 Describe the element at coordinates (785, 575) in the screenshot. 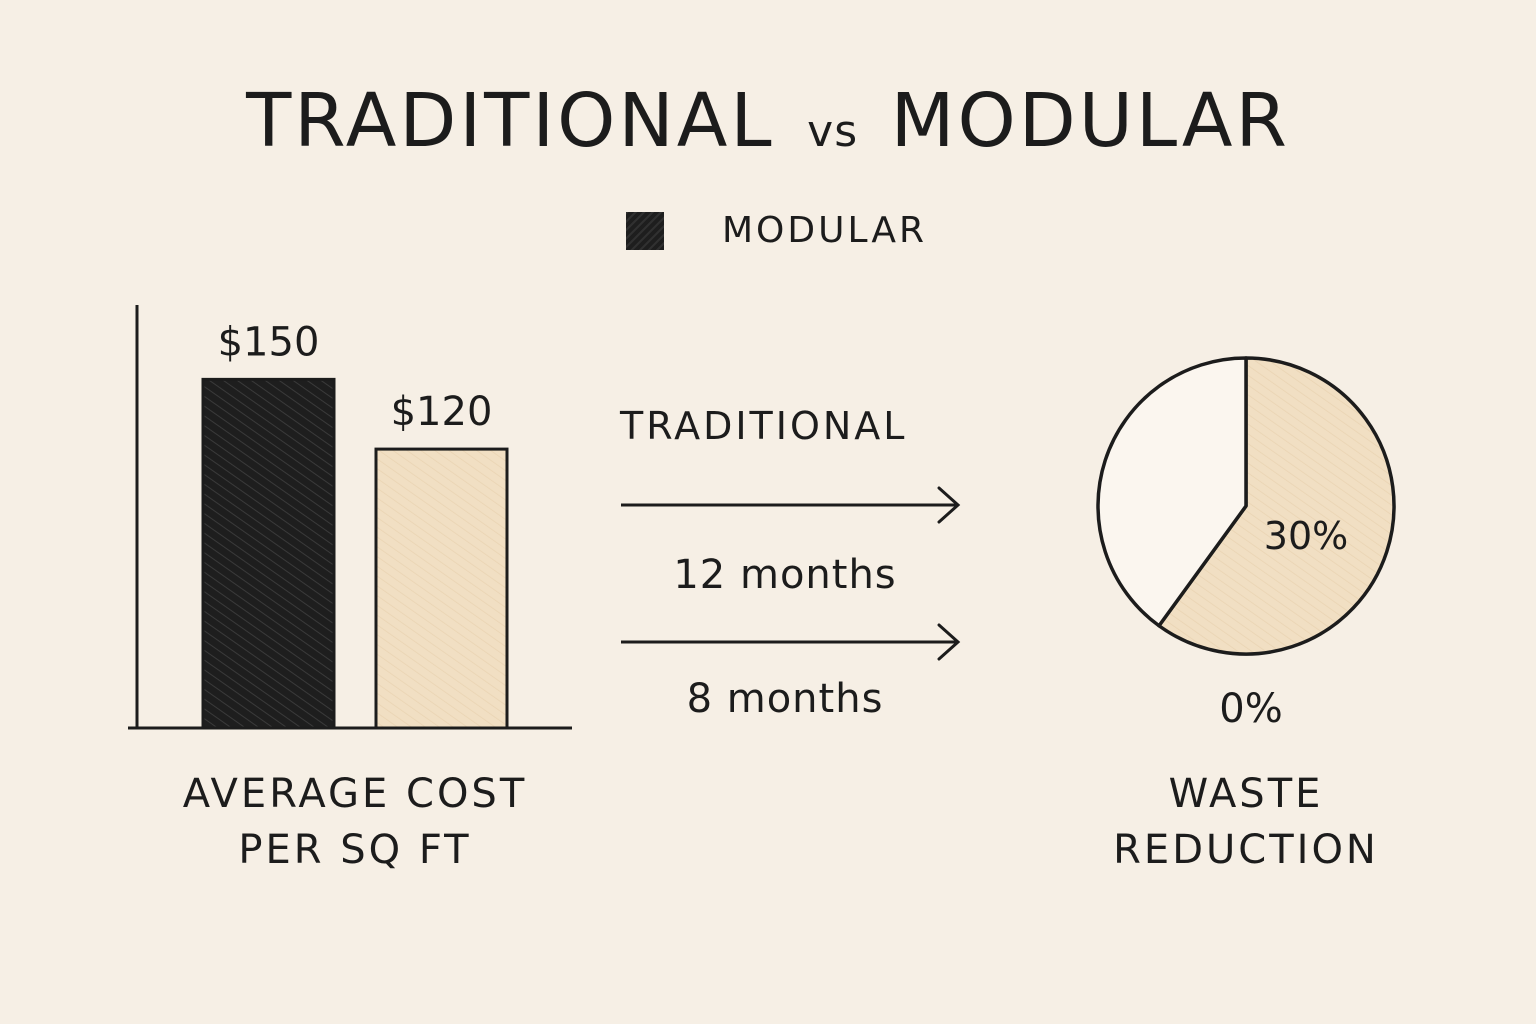

I see `timeline-value-1: 12 months` at that location.